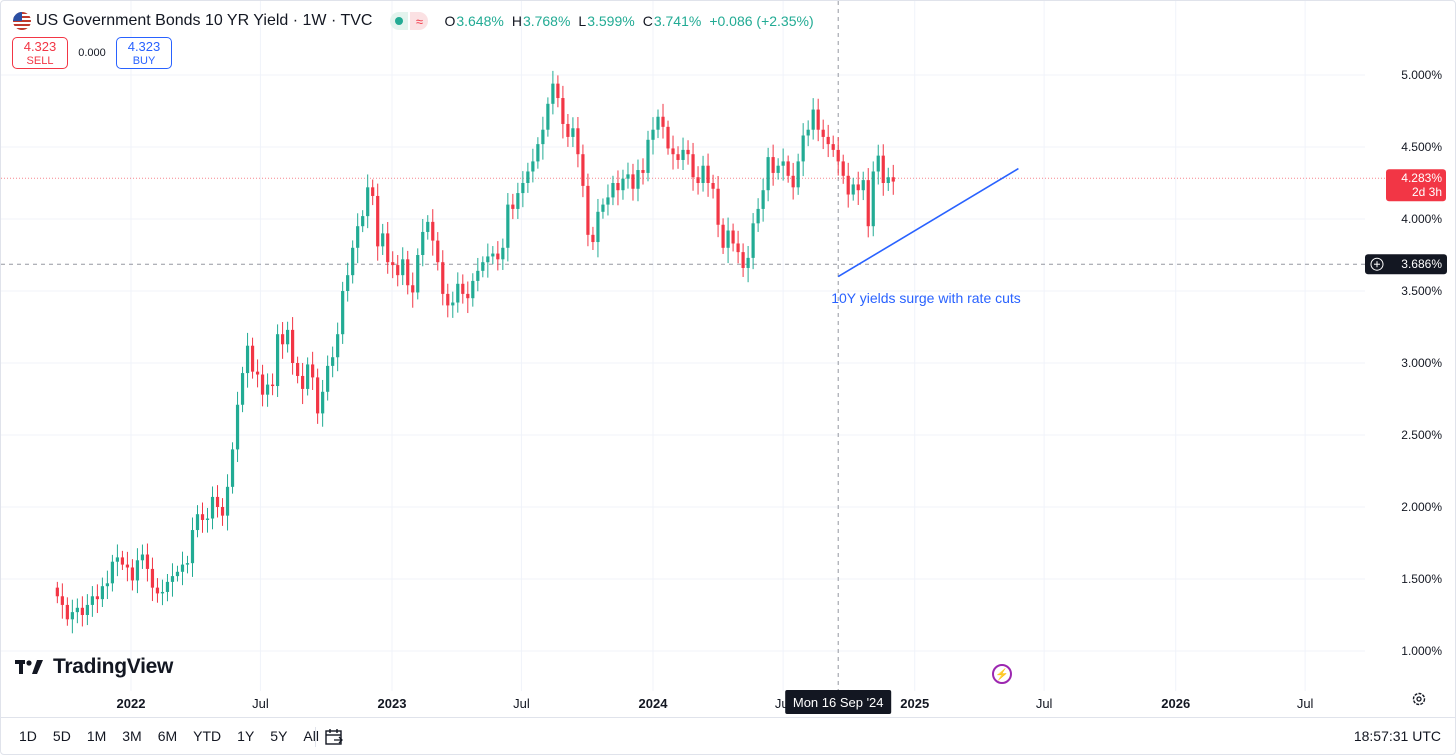  Describe the element at coordinates (1421, 651) in the screenshot. I see `y-axis-tick-label: 1.000%` at that location.